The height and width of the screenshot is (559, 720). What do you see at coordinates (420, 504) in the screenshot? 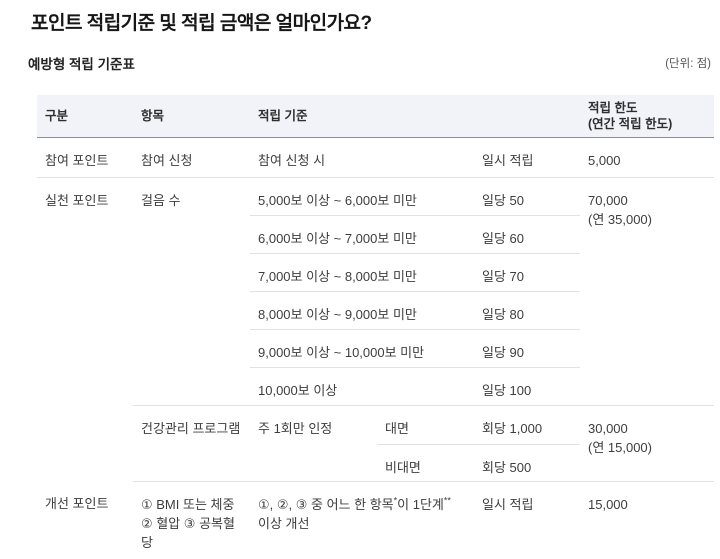
I see `improvement-criteria-text: 이 1단계` at bounding box center [420, 504].